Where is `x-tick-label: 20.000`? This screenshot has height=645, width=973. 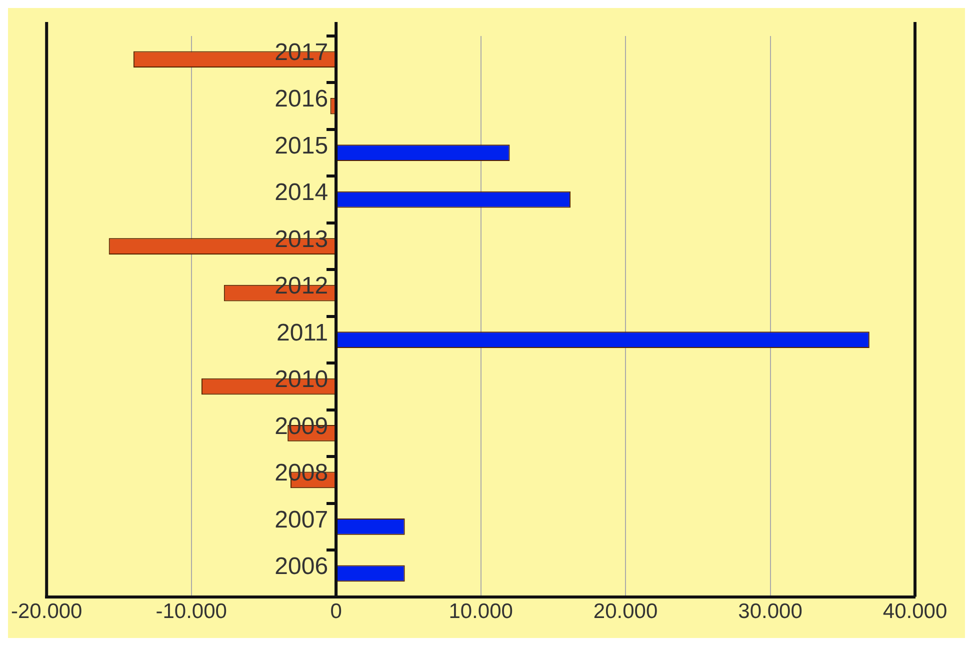 x-tick-label: 20.000 is located at coordinates (625, 612).